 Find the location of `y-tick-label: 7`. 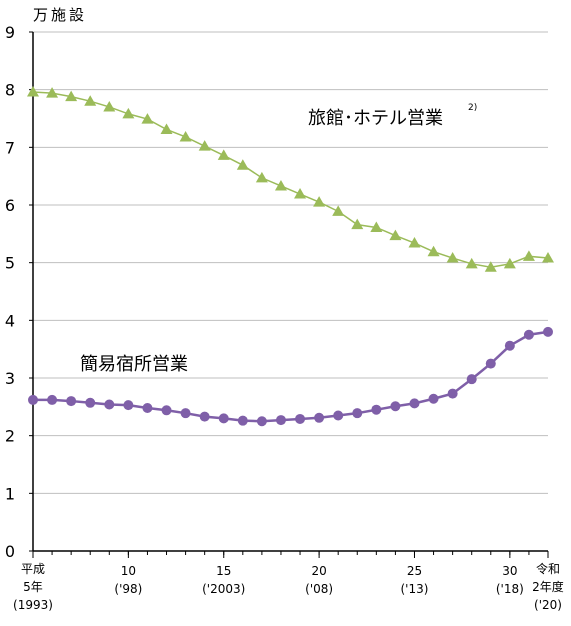

y-tick-label: 7 is located at coordinates (10, 147).